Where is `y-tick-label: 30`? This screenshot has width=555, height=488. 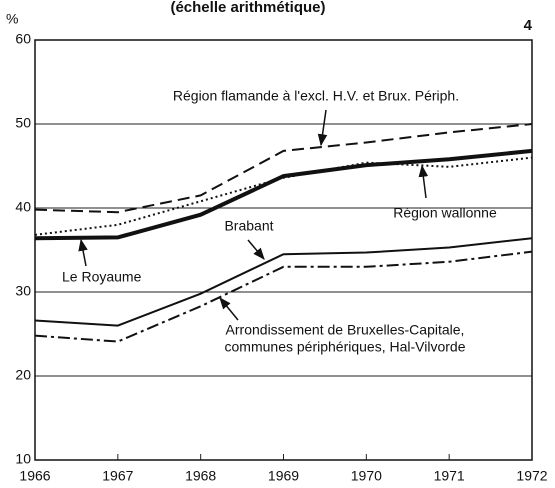 y-tick-label: 30 is located at coordinates (23, 291).